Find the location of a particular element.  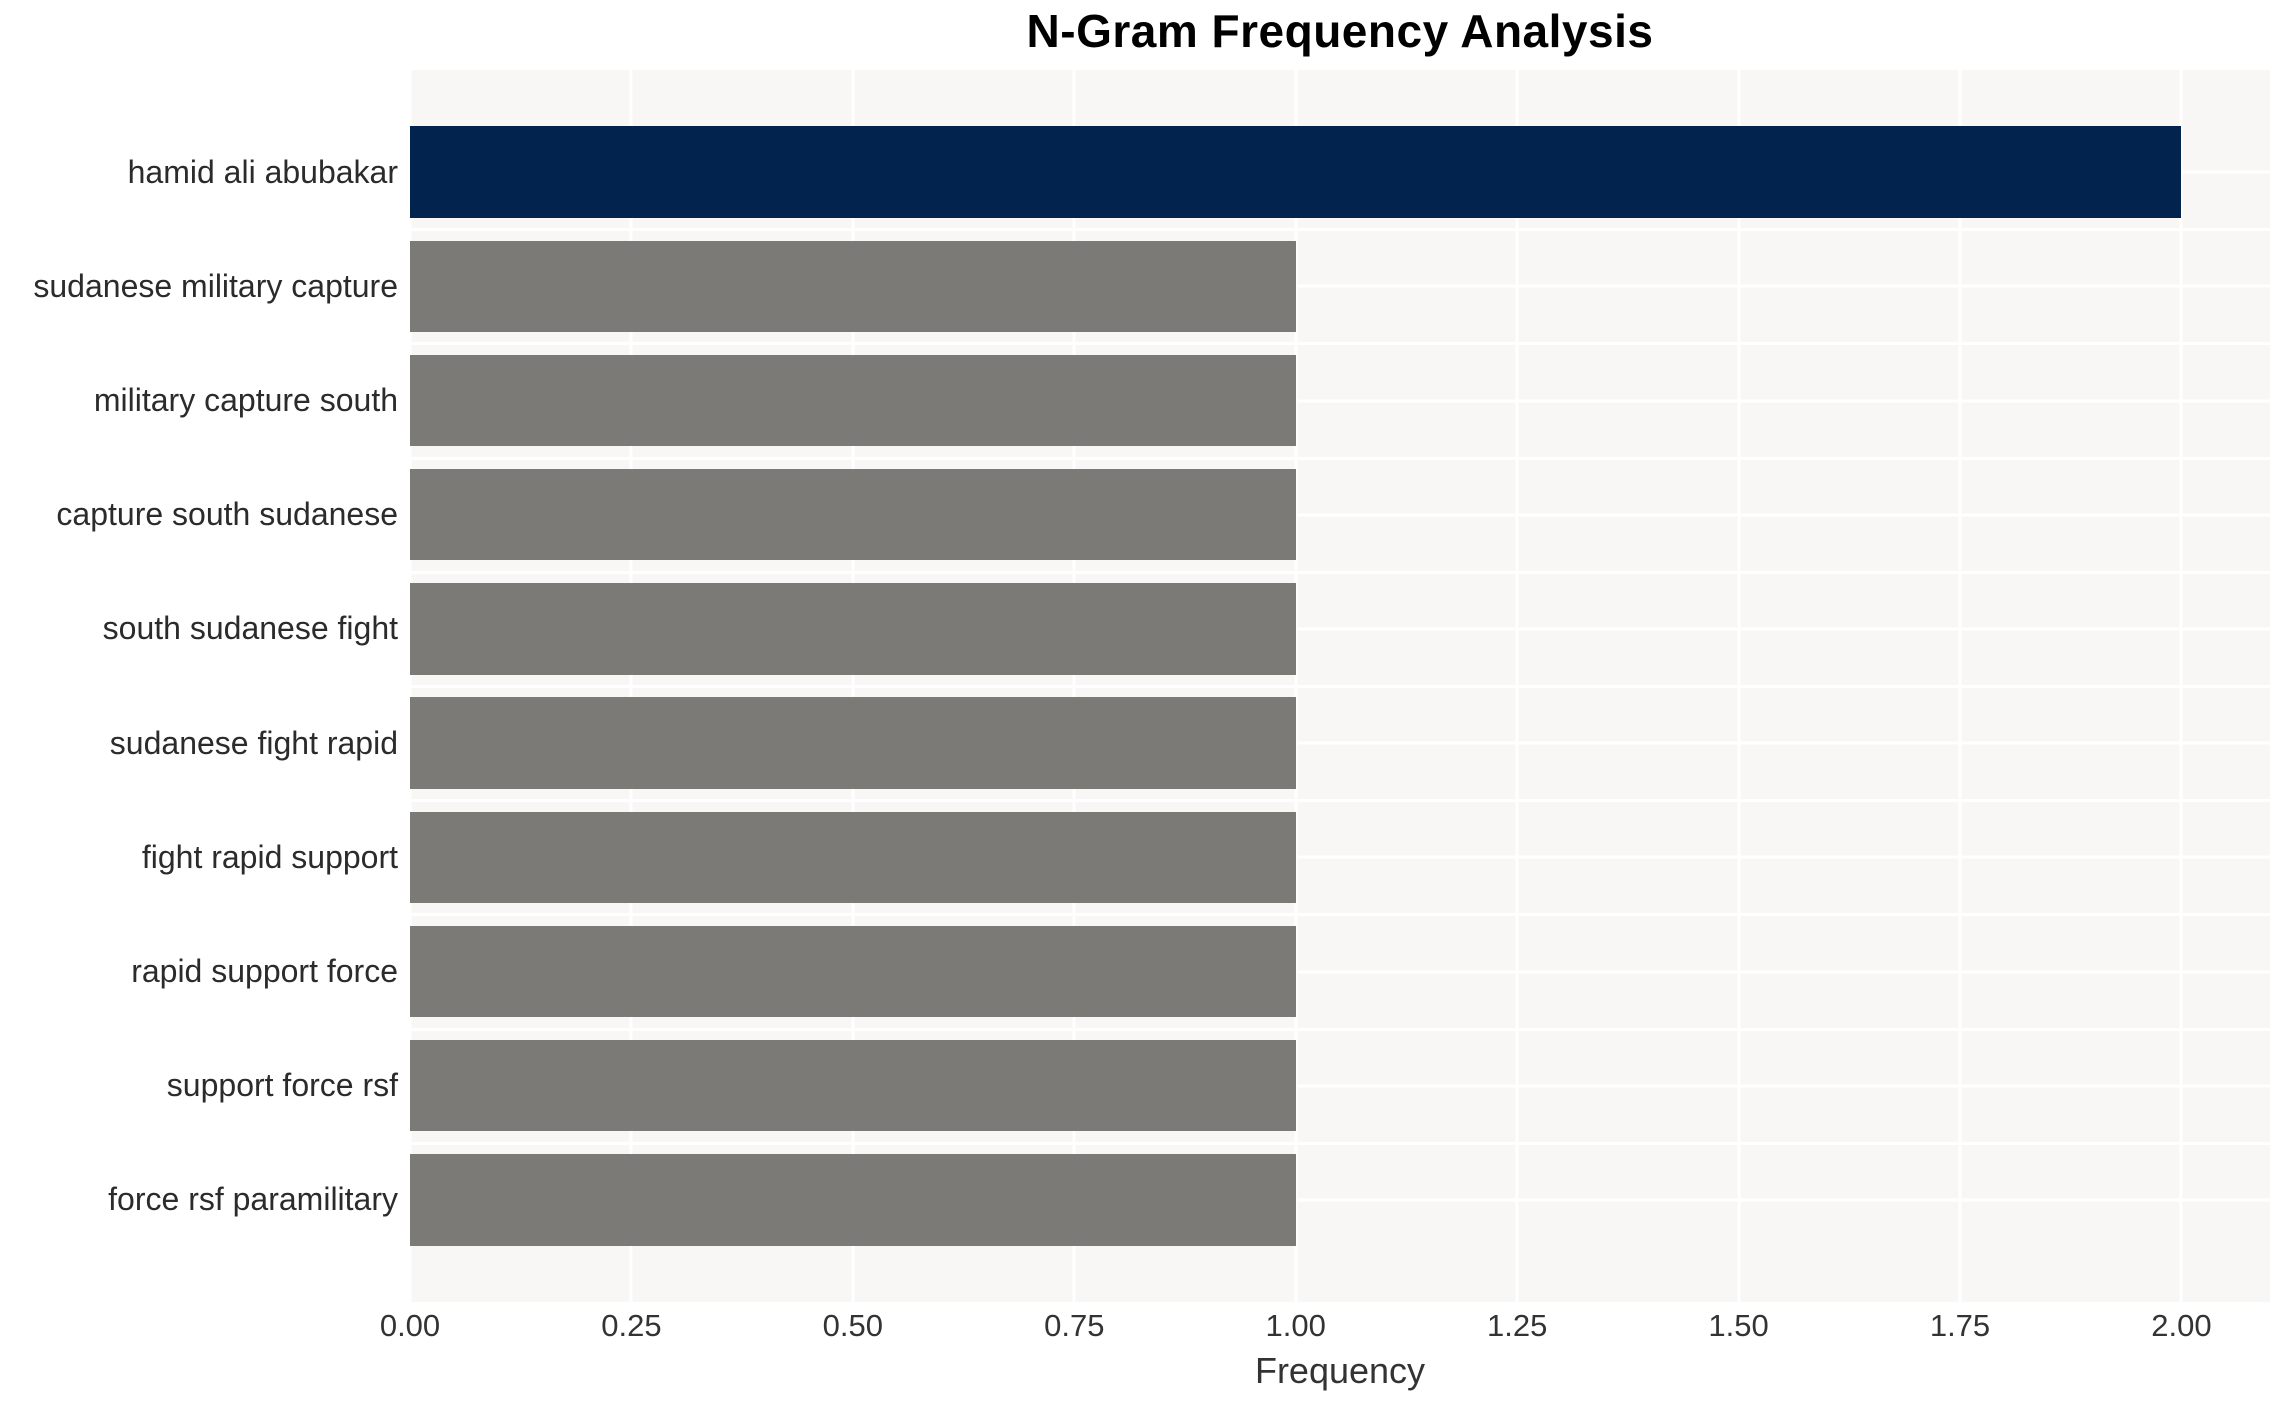

x-tick-label: 0.50 is located at coordinates (853, 1325).